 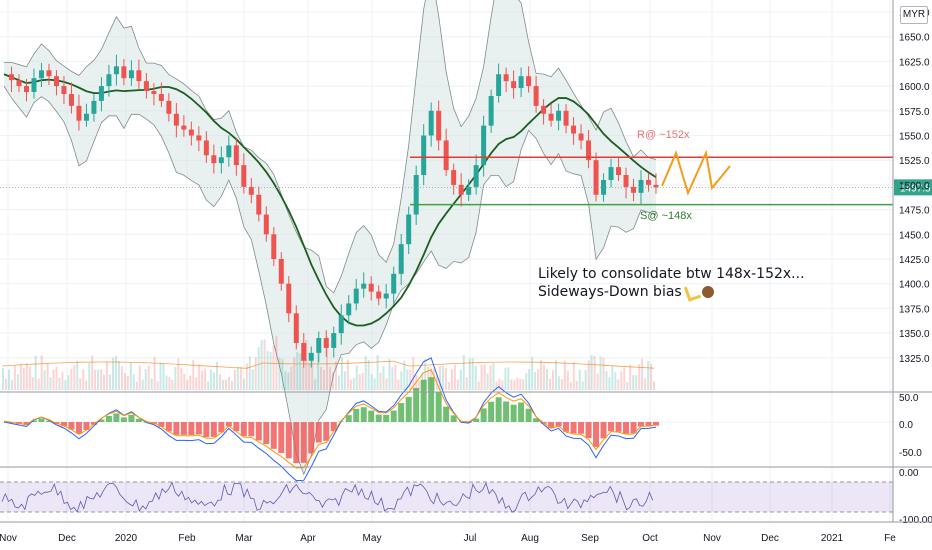 What do you see at coordinates (890, 538) in the screenshot?
I see `time-tick-label: Fe` at bounding box center [890, 538].